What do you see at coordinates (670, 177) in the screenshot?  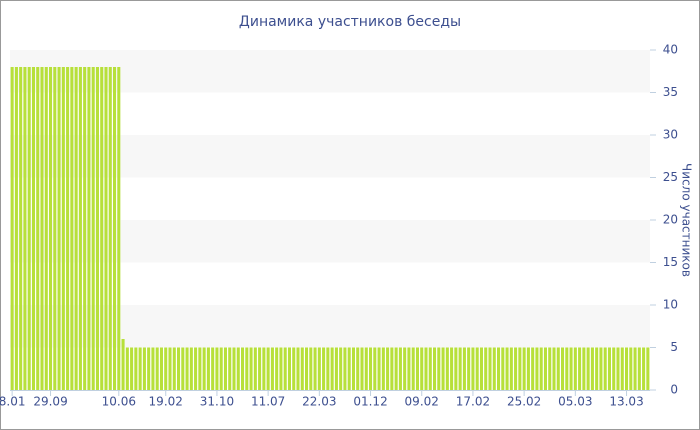 I see `y-tick-label: 25` at bounding box center [670, 177].